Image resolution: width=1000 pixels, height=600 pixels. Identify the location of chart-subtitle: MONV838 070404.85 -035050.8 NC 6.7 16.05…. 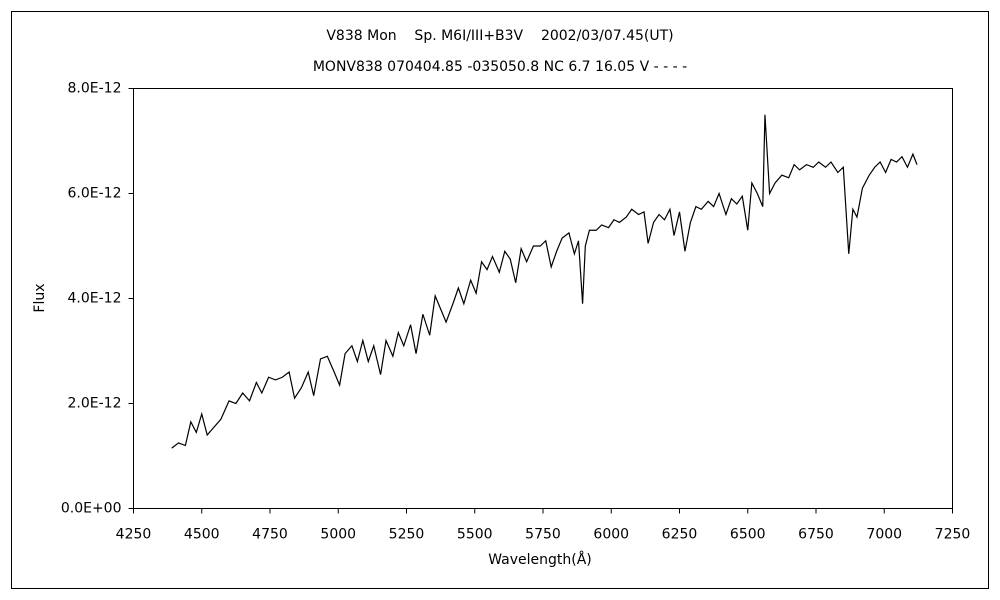
(500, 67).